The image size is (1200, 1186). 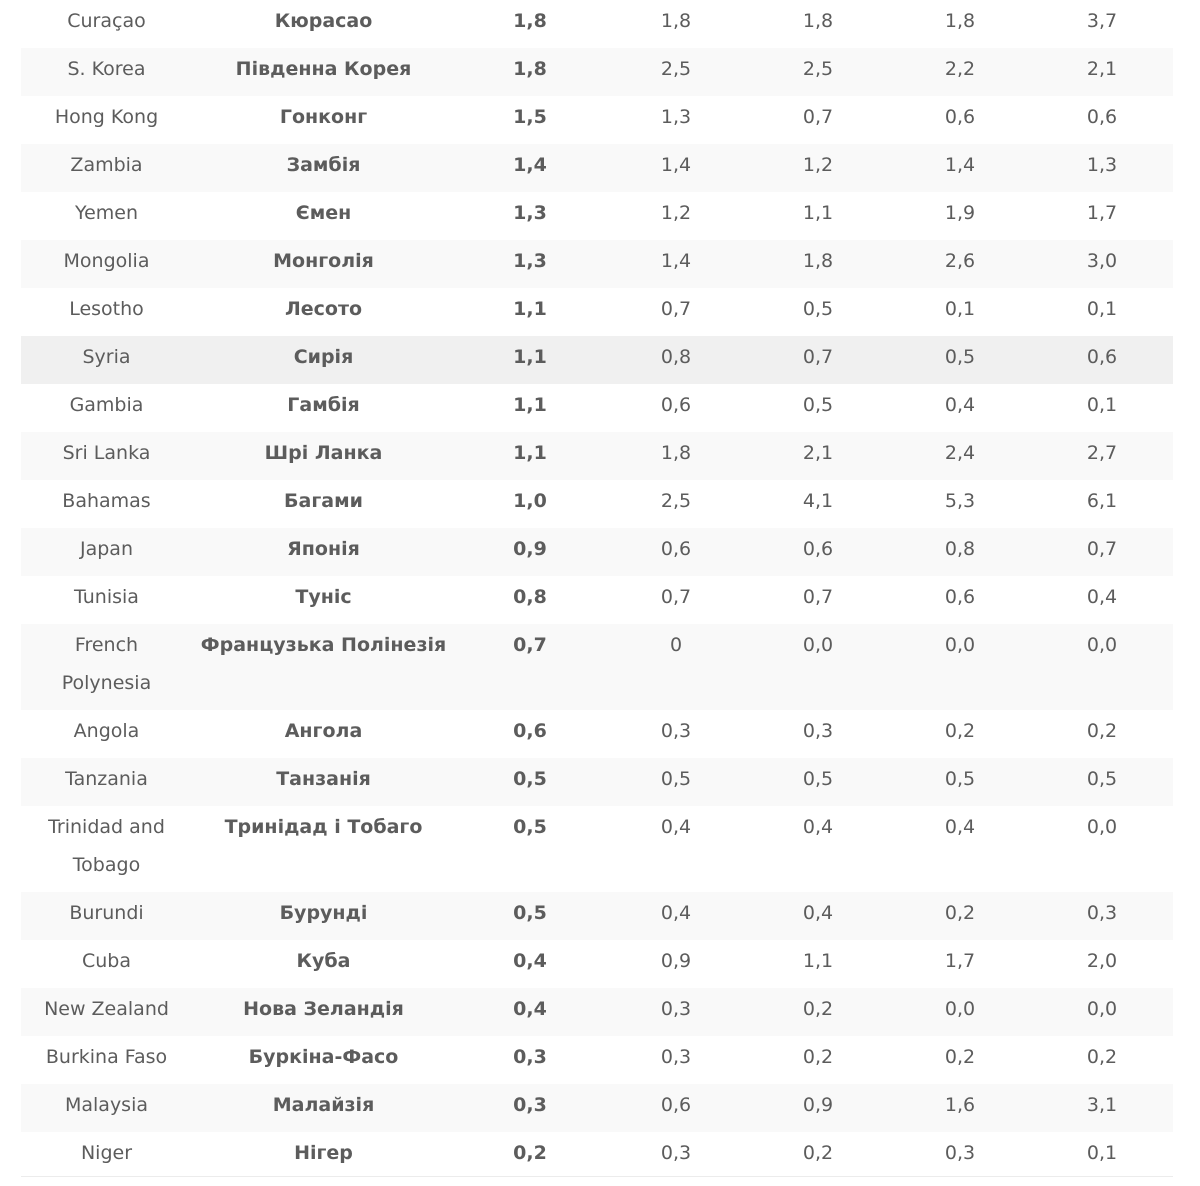 What do you see at coordinates (106, 261) in the screenshot?
I see `country-name-en: Mongolia` at bounding box center [106, 261].